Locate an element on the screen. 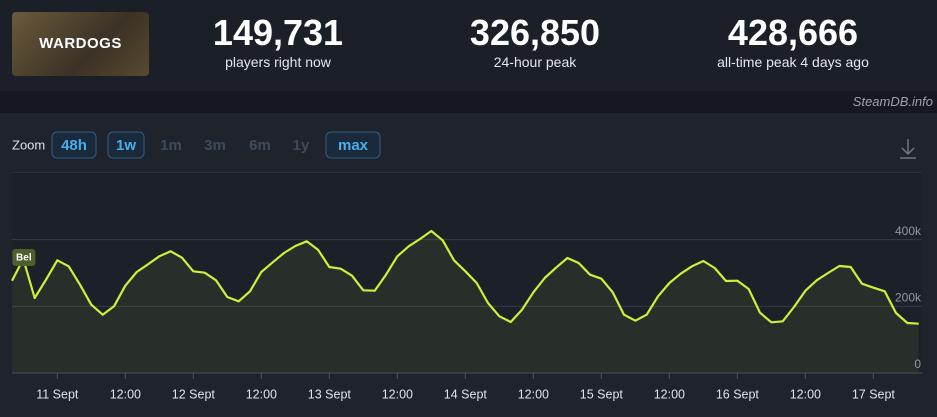  stat: 149,731 players right now is located at coordinates (278, 41).